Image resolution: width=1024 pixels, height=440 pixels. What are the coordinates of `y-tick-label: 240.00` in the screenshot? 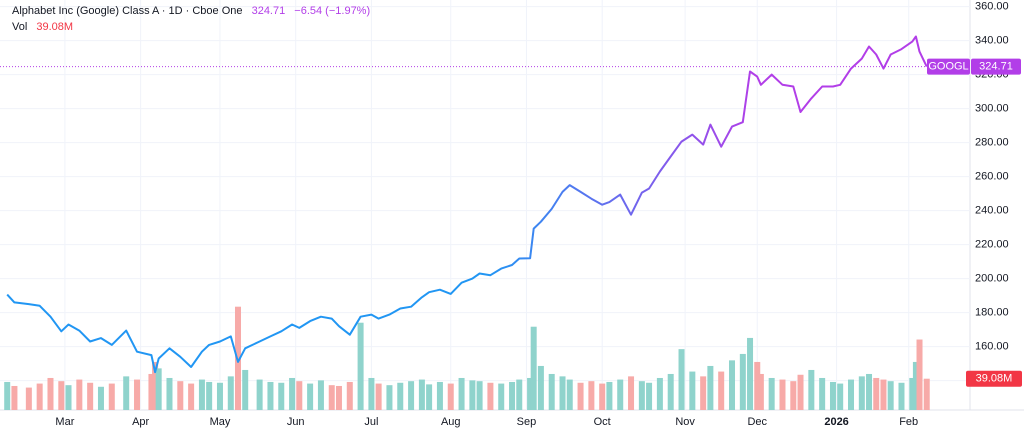 It's located at (992, 211).